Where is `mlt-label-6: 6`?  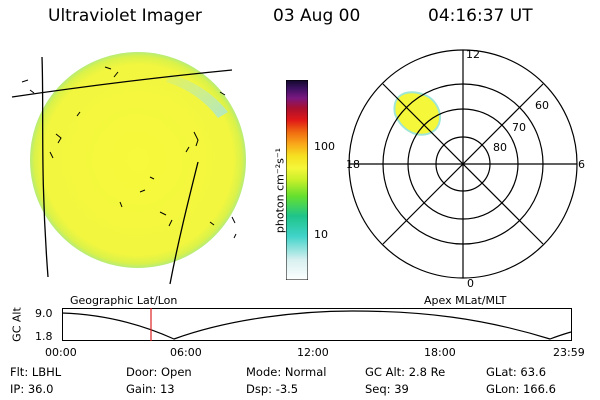 mlt-label-6: 6 is located at coordinates (581, 164).